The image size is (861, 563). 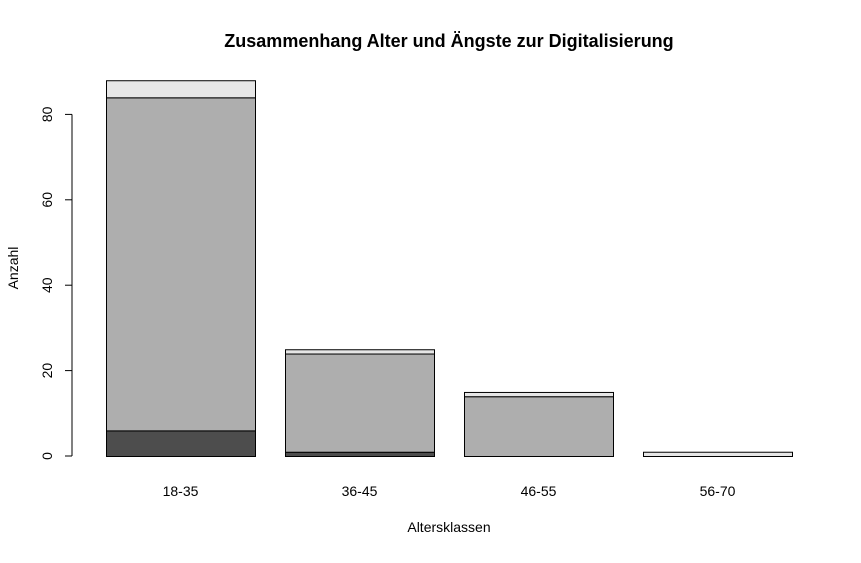 I want to click on x-tick-label: 36-45, so click(x=360, y=491).